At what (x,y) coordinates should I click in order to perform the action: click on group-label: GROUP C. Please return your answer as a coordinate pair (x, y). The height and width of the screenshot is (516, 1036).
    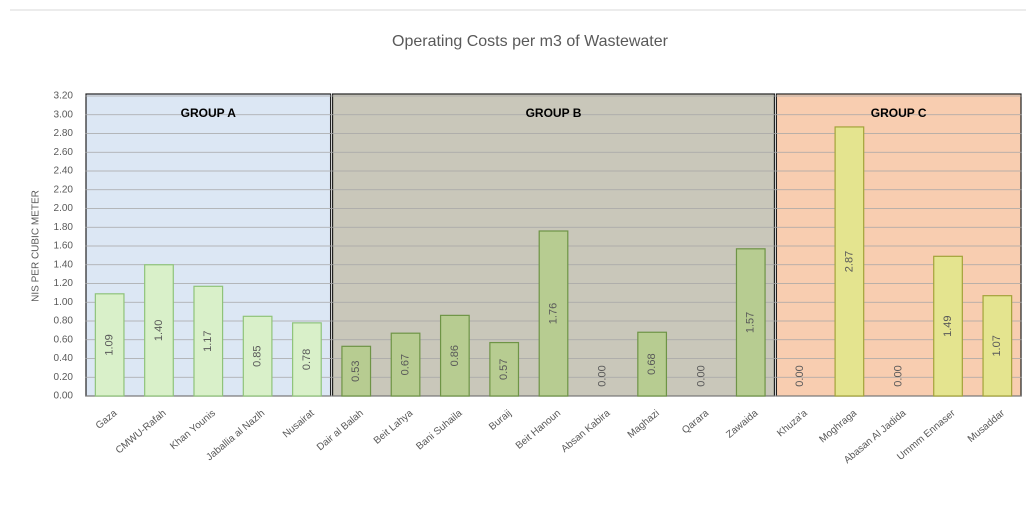
    Looking at the image, I should click on (899, 113).